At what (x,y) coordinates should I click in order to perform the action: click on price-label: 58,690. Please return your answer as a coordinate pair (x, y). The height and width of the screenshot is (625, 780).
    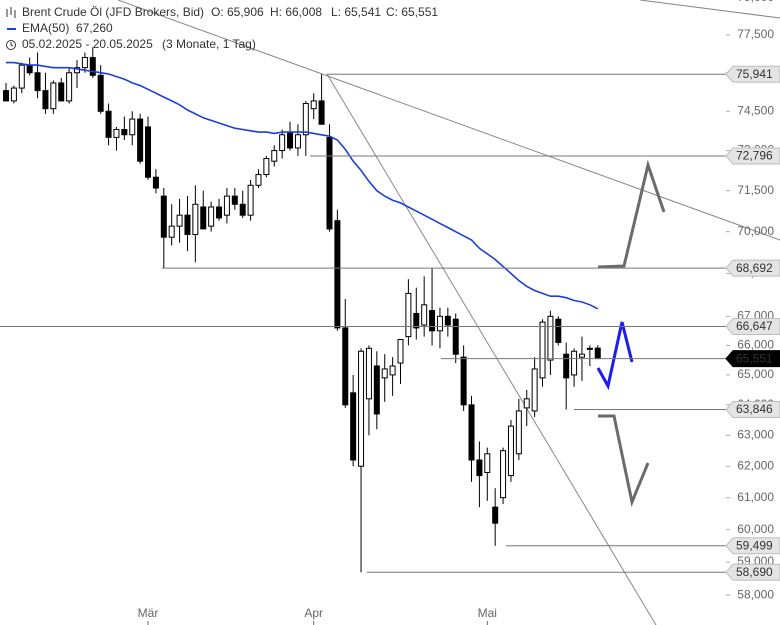
    Looking at the image, I should click on (754, 572).